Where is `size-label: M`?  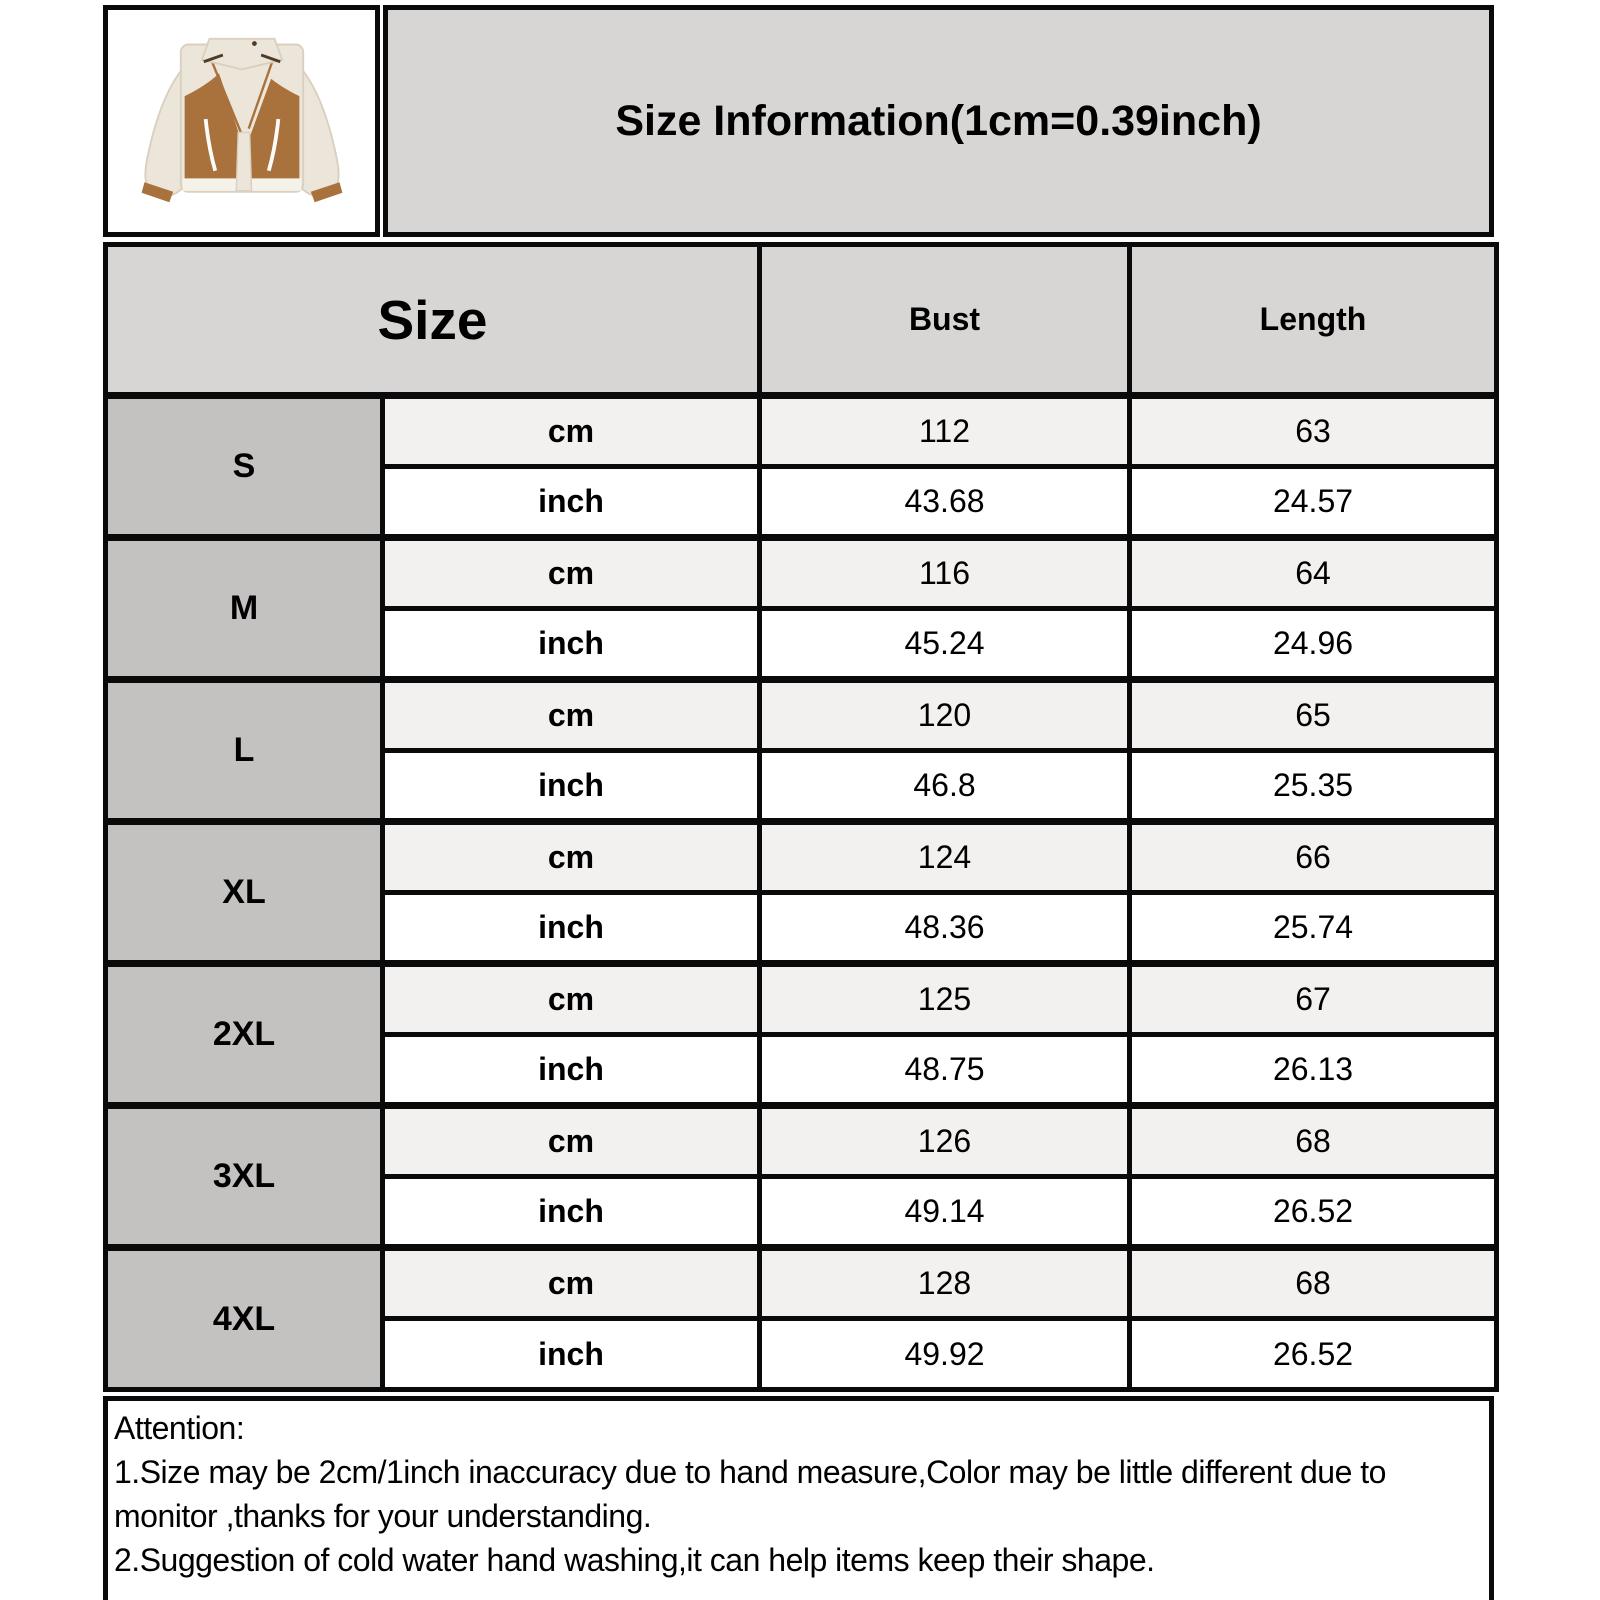 size-label: M is located at coordinates (244, 608).